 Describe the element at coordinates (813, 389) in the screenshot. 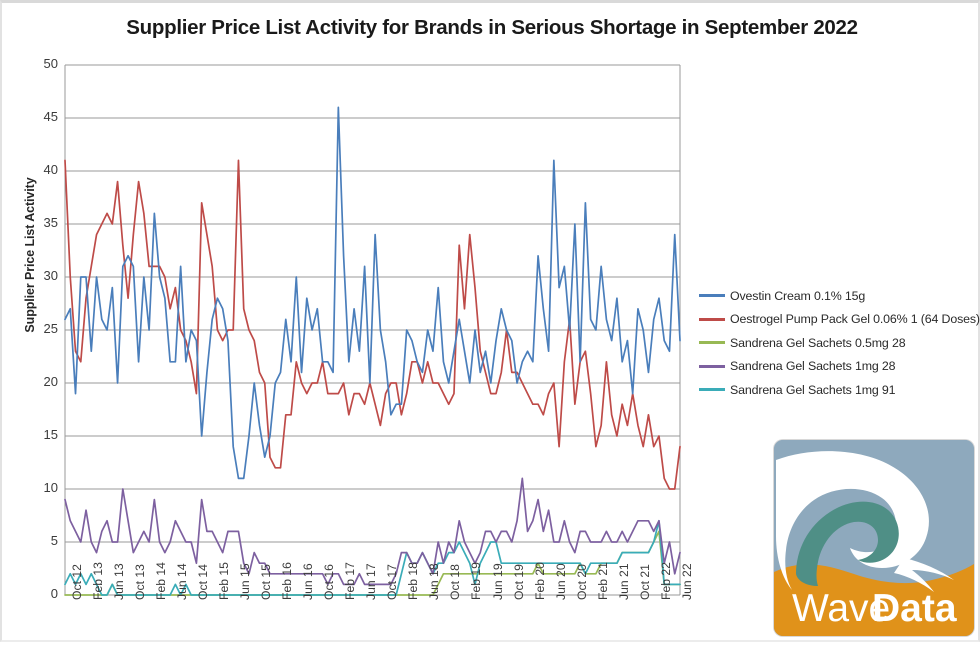

I see `legend-item-label: Sandrena Gel Sachets 1mg 91` at that location.